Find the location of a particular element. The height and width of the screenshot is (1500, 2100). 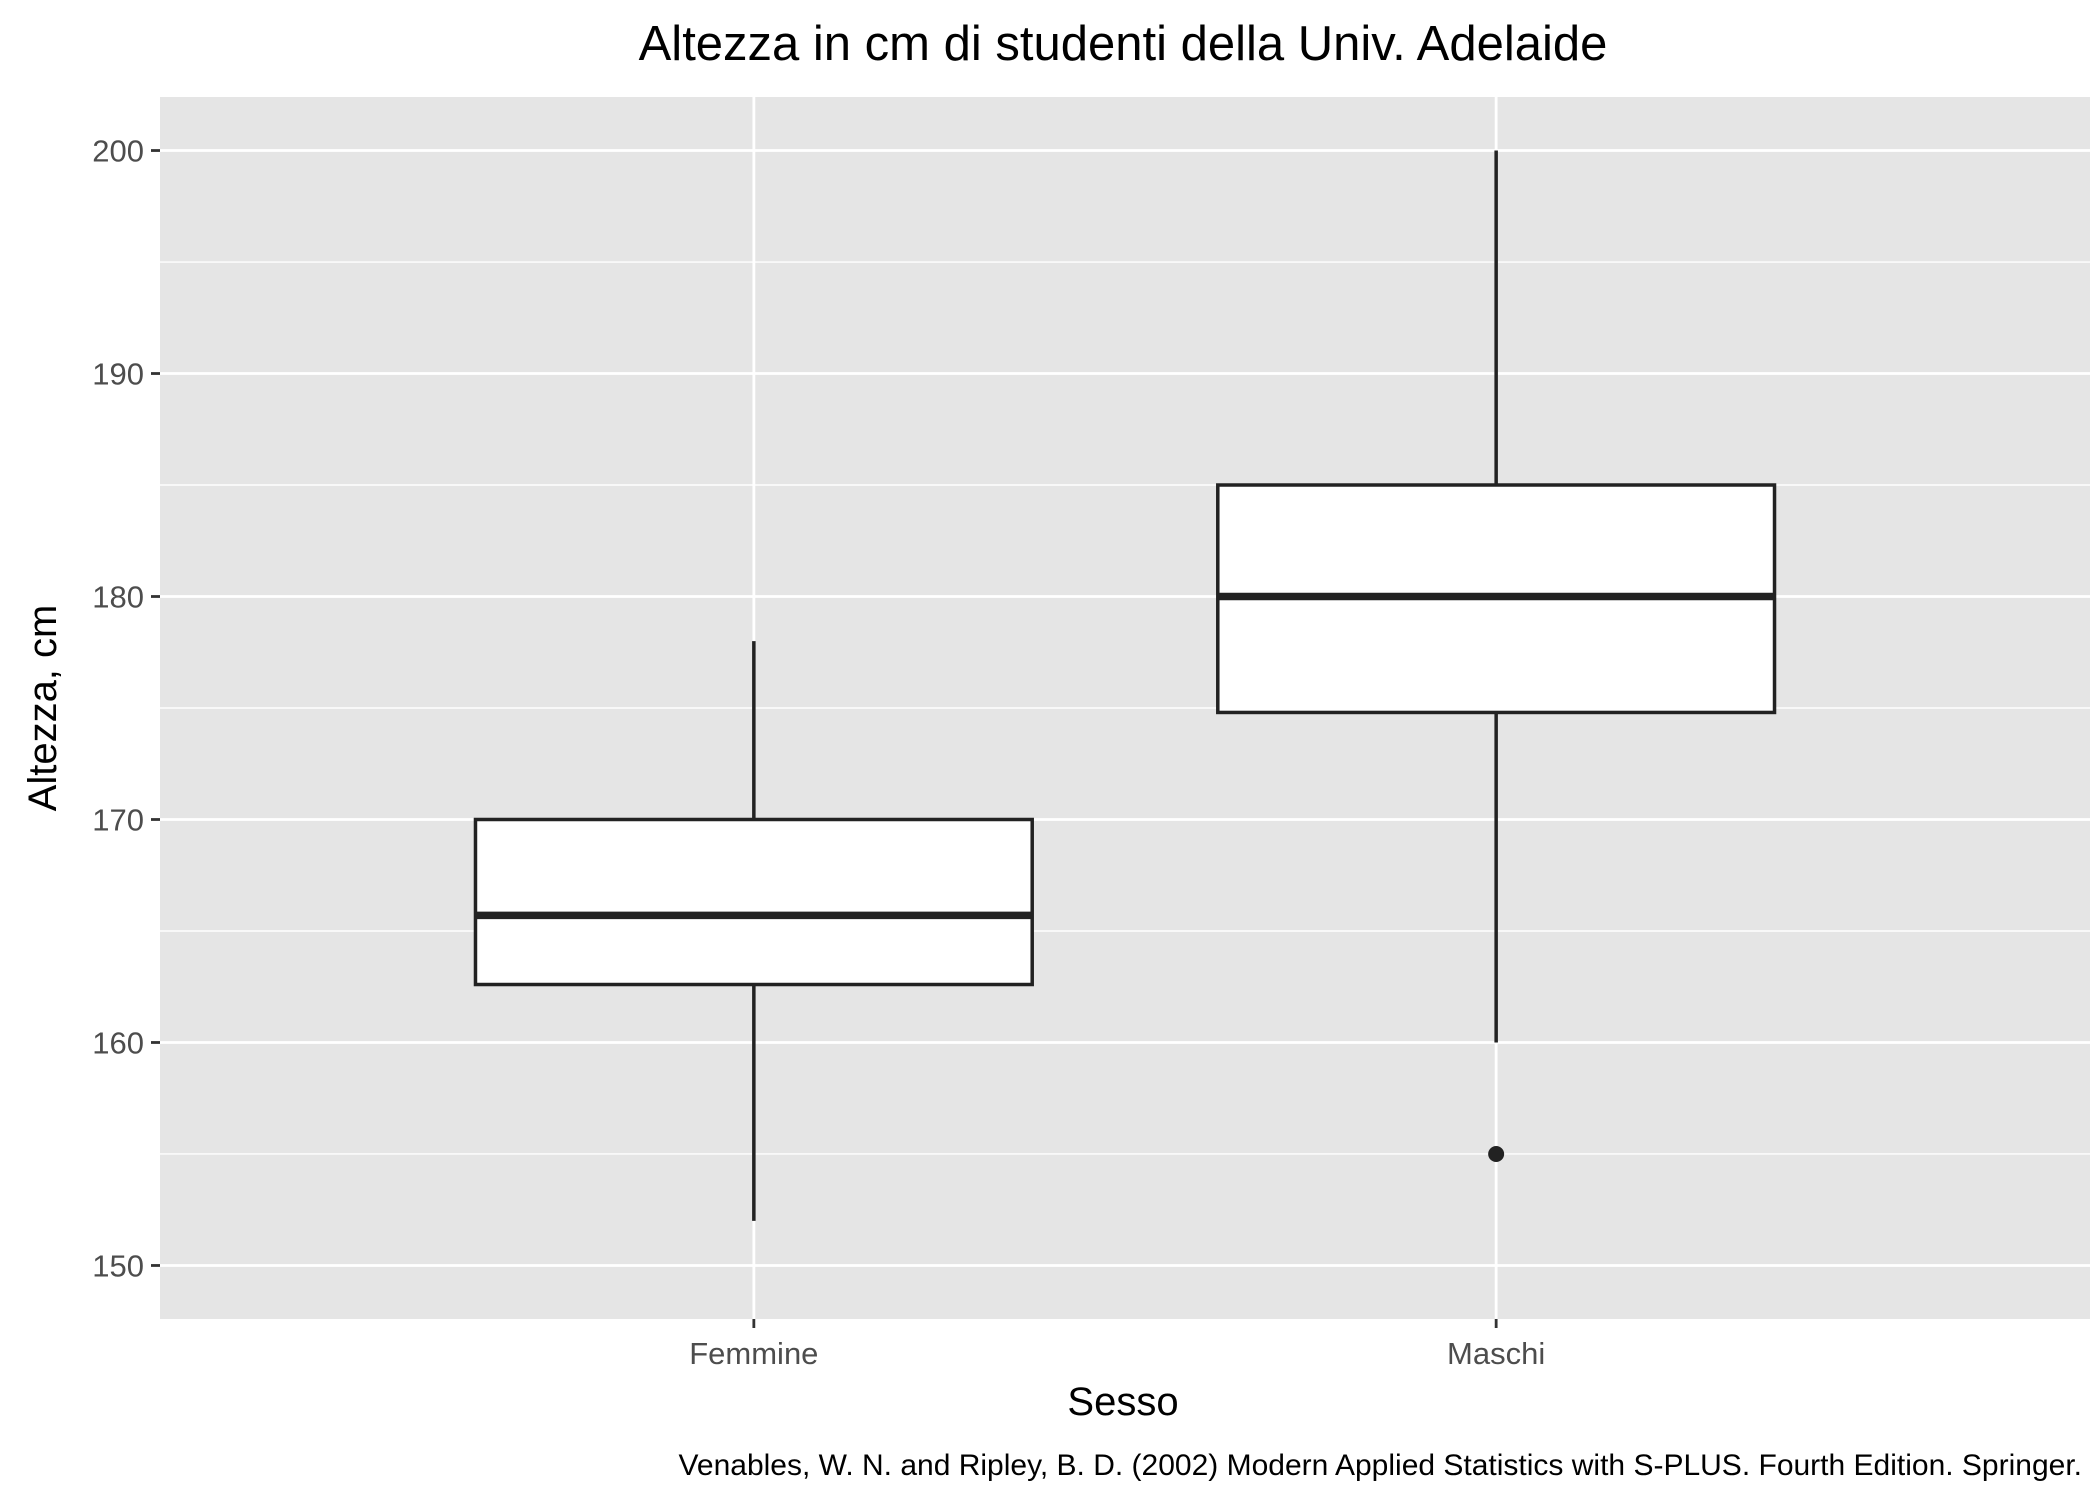

x-tick-label: Maschi is located at coordinates (1496, 1353).